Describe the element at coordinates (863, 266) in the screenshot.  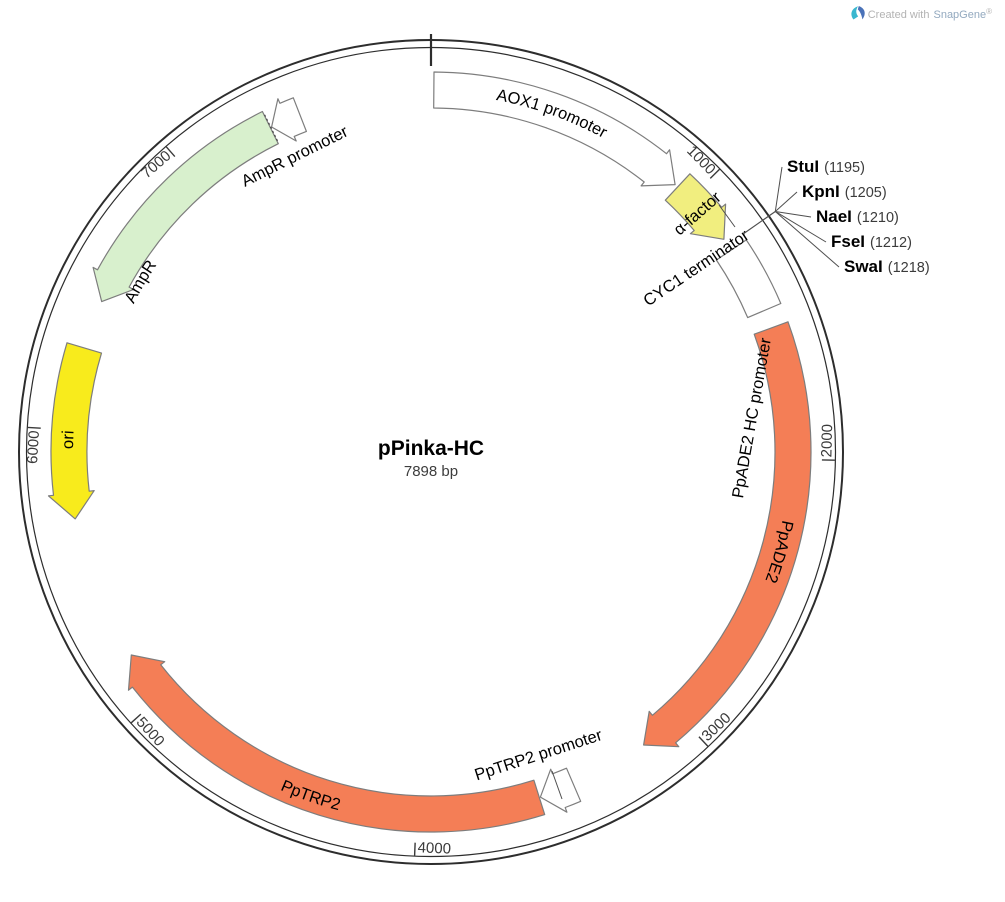
I see `enzyme-name: SwaI` at that location.